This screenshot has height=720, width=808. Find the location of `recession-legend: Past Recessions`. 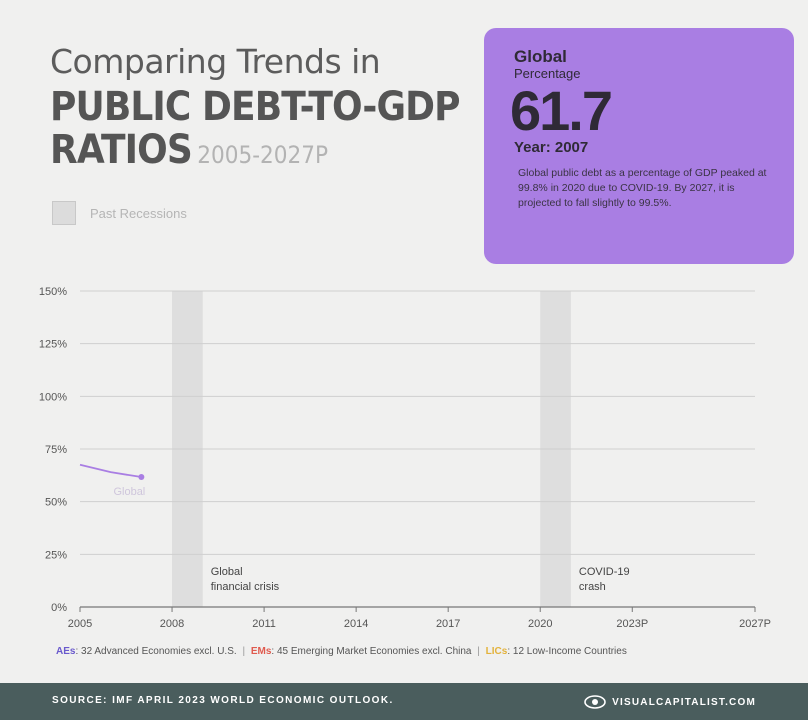

recession-legend: Past Recessions is located at coordinates (119, 213).